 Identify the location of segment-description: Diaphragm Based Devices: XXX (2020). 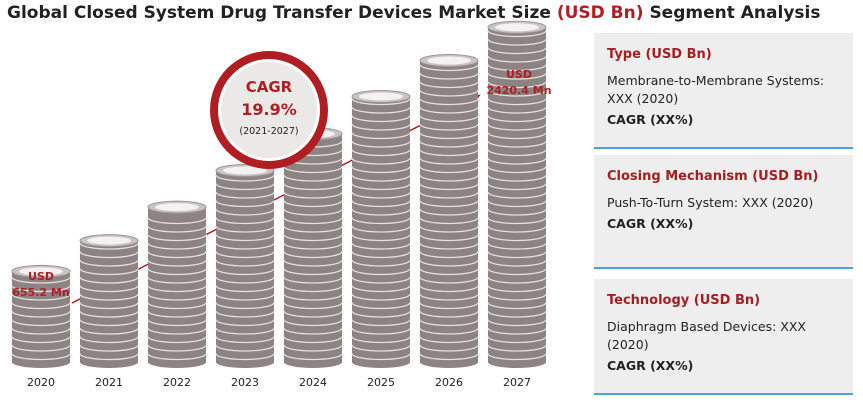
(724, 336).